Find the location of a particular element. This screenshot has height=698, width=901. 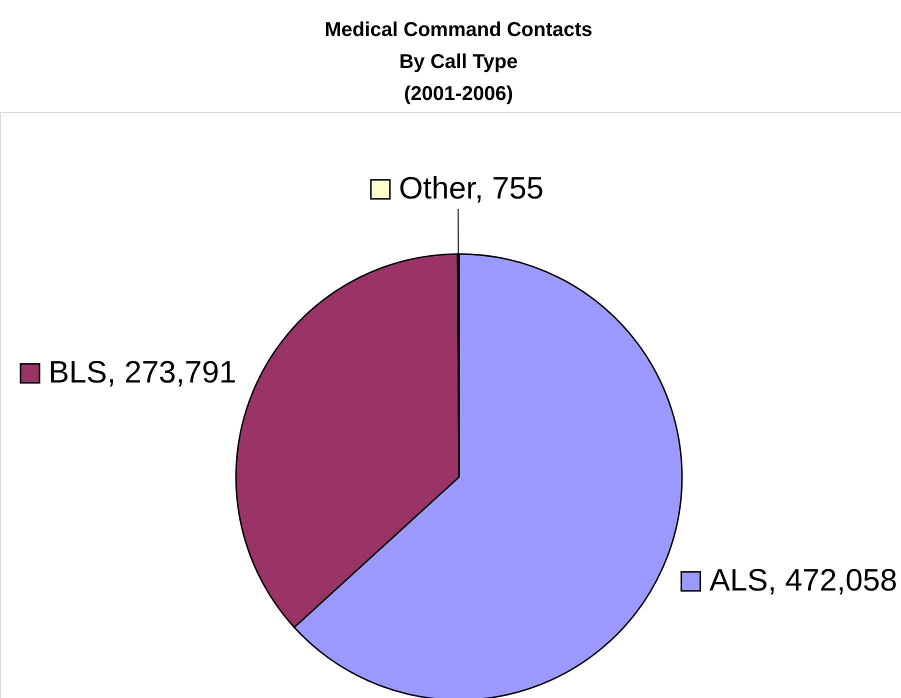

legend-label: ALS, 472,058 is located at coordinates (803, 580).